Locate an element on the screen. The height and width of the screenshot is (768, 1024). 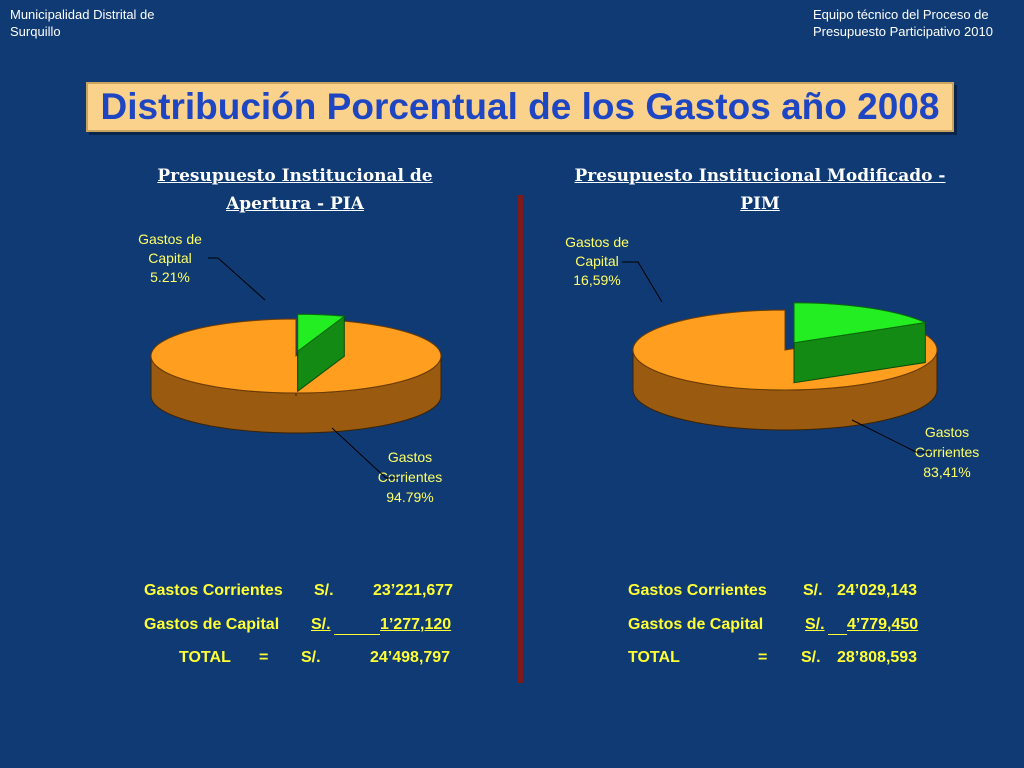
summary-right-label: Gastos Corrientes is located at coordinates (697, 590).